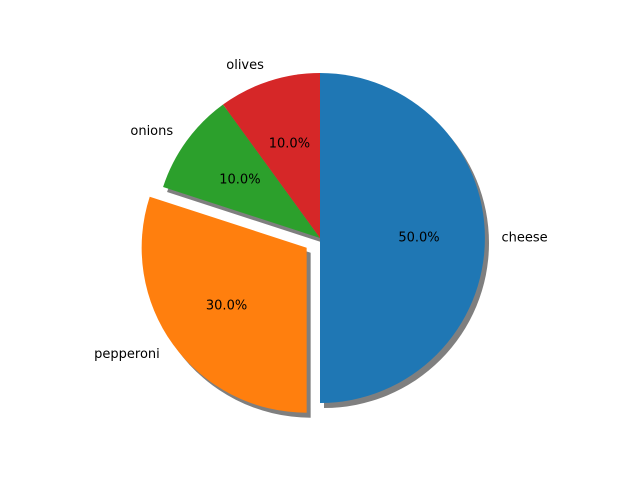 The height and width of the screenshot is (480, 640). Describe the element at coordinates (418, 238) in the screenshot. I see `pie-percent-label-cheese: 50.0%` at that location.